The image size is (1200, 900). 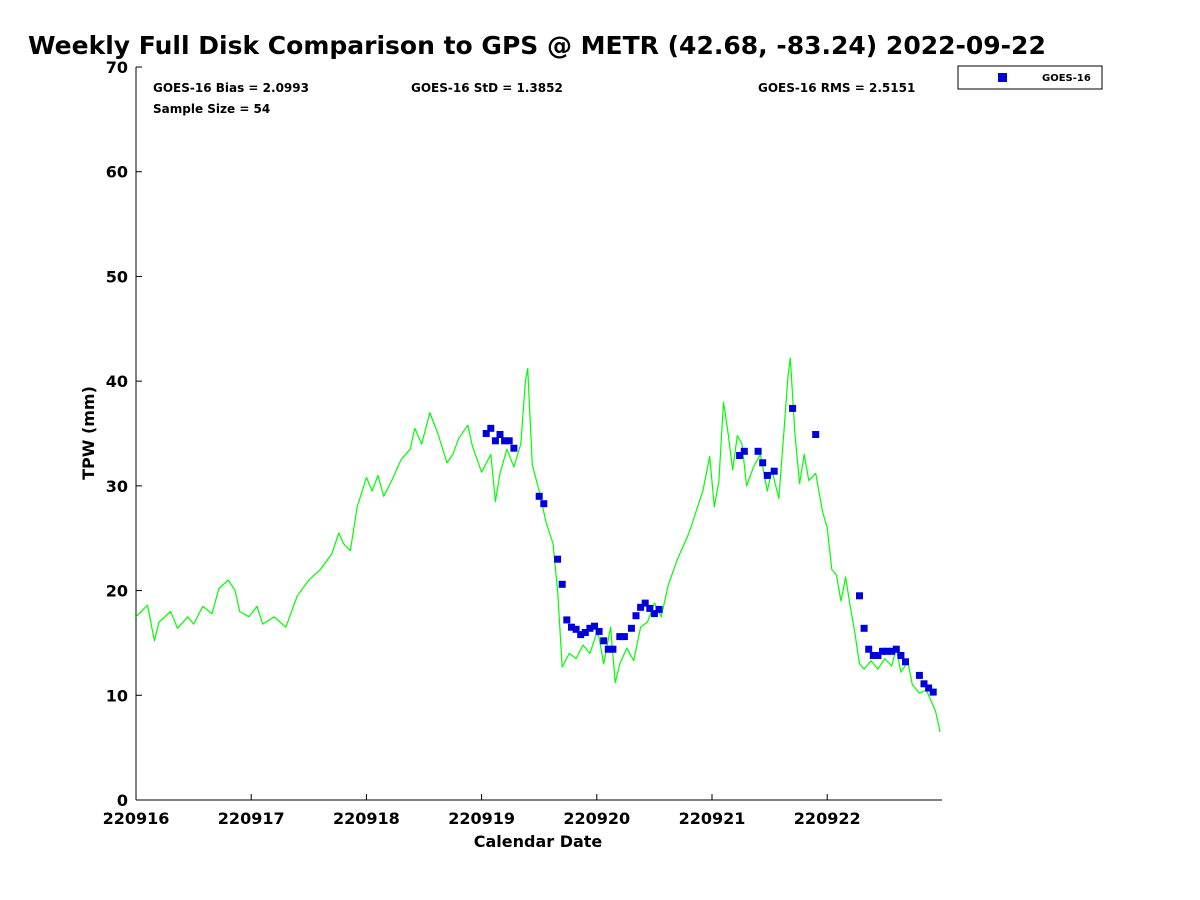 What do you see at coordinates (88, 433) in the screenshot?
I see `y-axis-label: TPW (mm)` at bounding box center [88, 433].